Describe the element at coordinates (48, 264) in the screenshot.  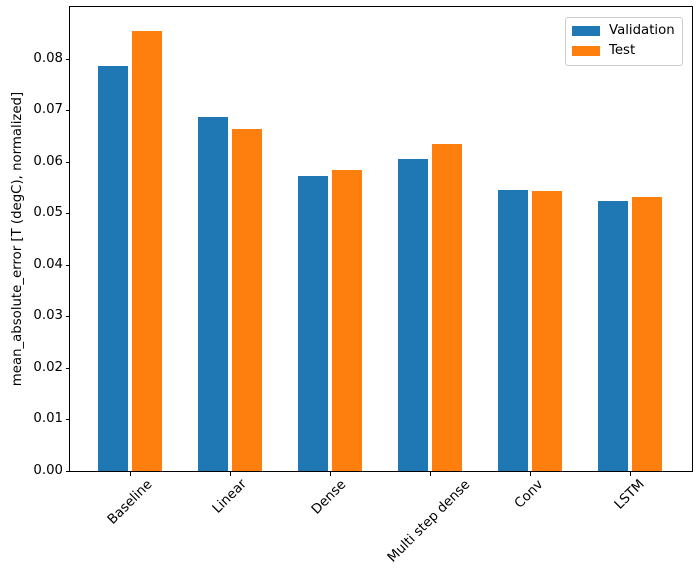
I see `y-tick-label: 0.04` at that location.